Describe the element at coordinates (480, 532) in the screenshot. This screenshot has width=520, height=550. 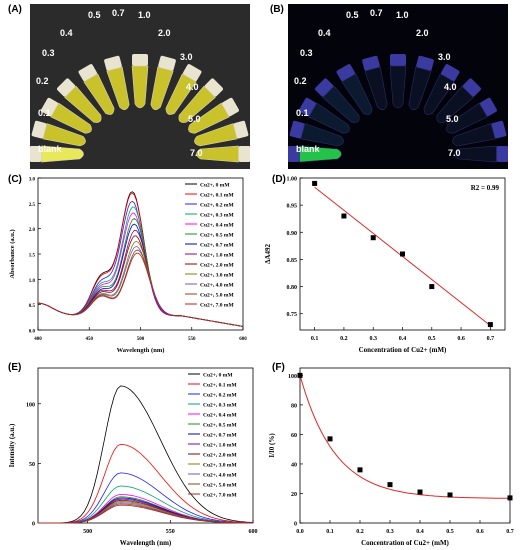
I see `x-tick-label: 0.6` at that location.